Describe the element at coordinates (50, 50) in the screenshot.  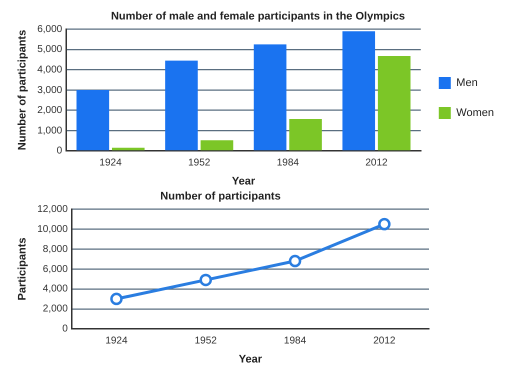
I see `y-tick-label: 5,000` at that location.